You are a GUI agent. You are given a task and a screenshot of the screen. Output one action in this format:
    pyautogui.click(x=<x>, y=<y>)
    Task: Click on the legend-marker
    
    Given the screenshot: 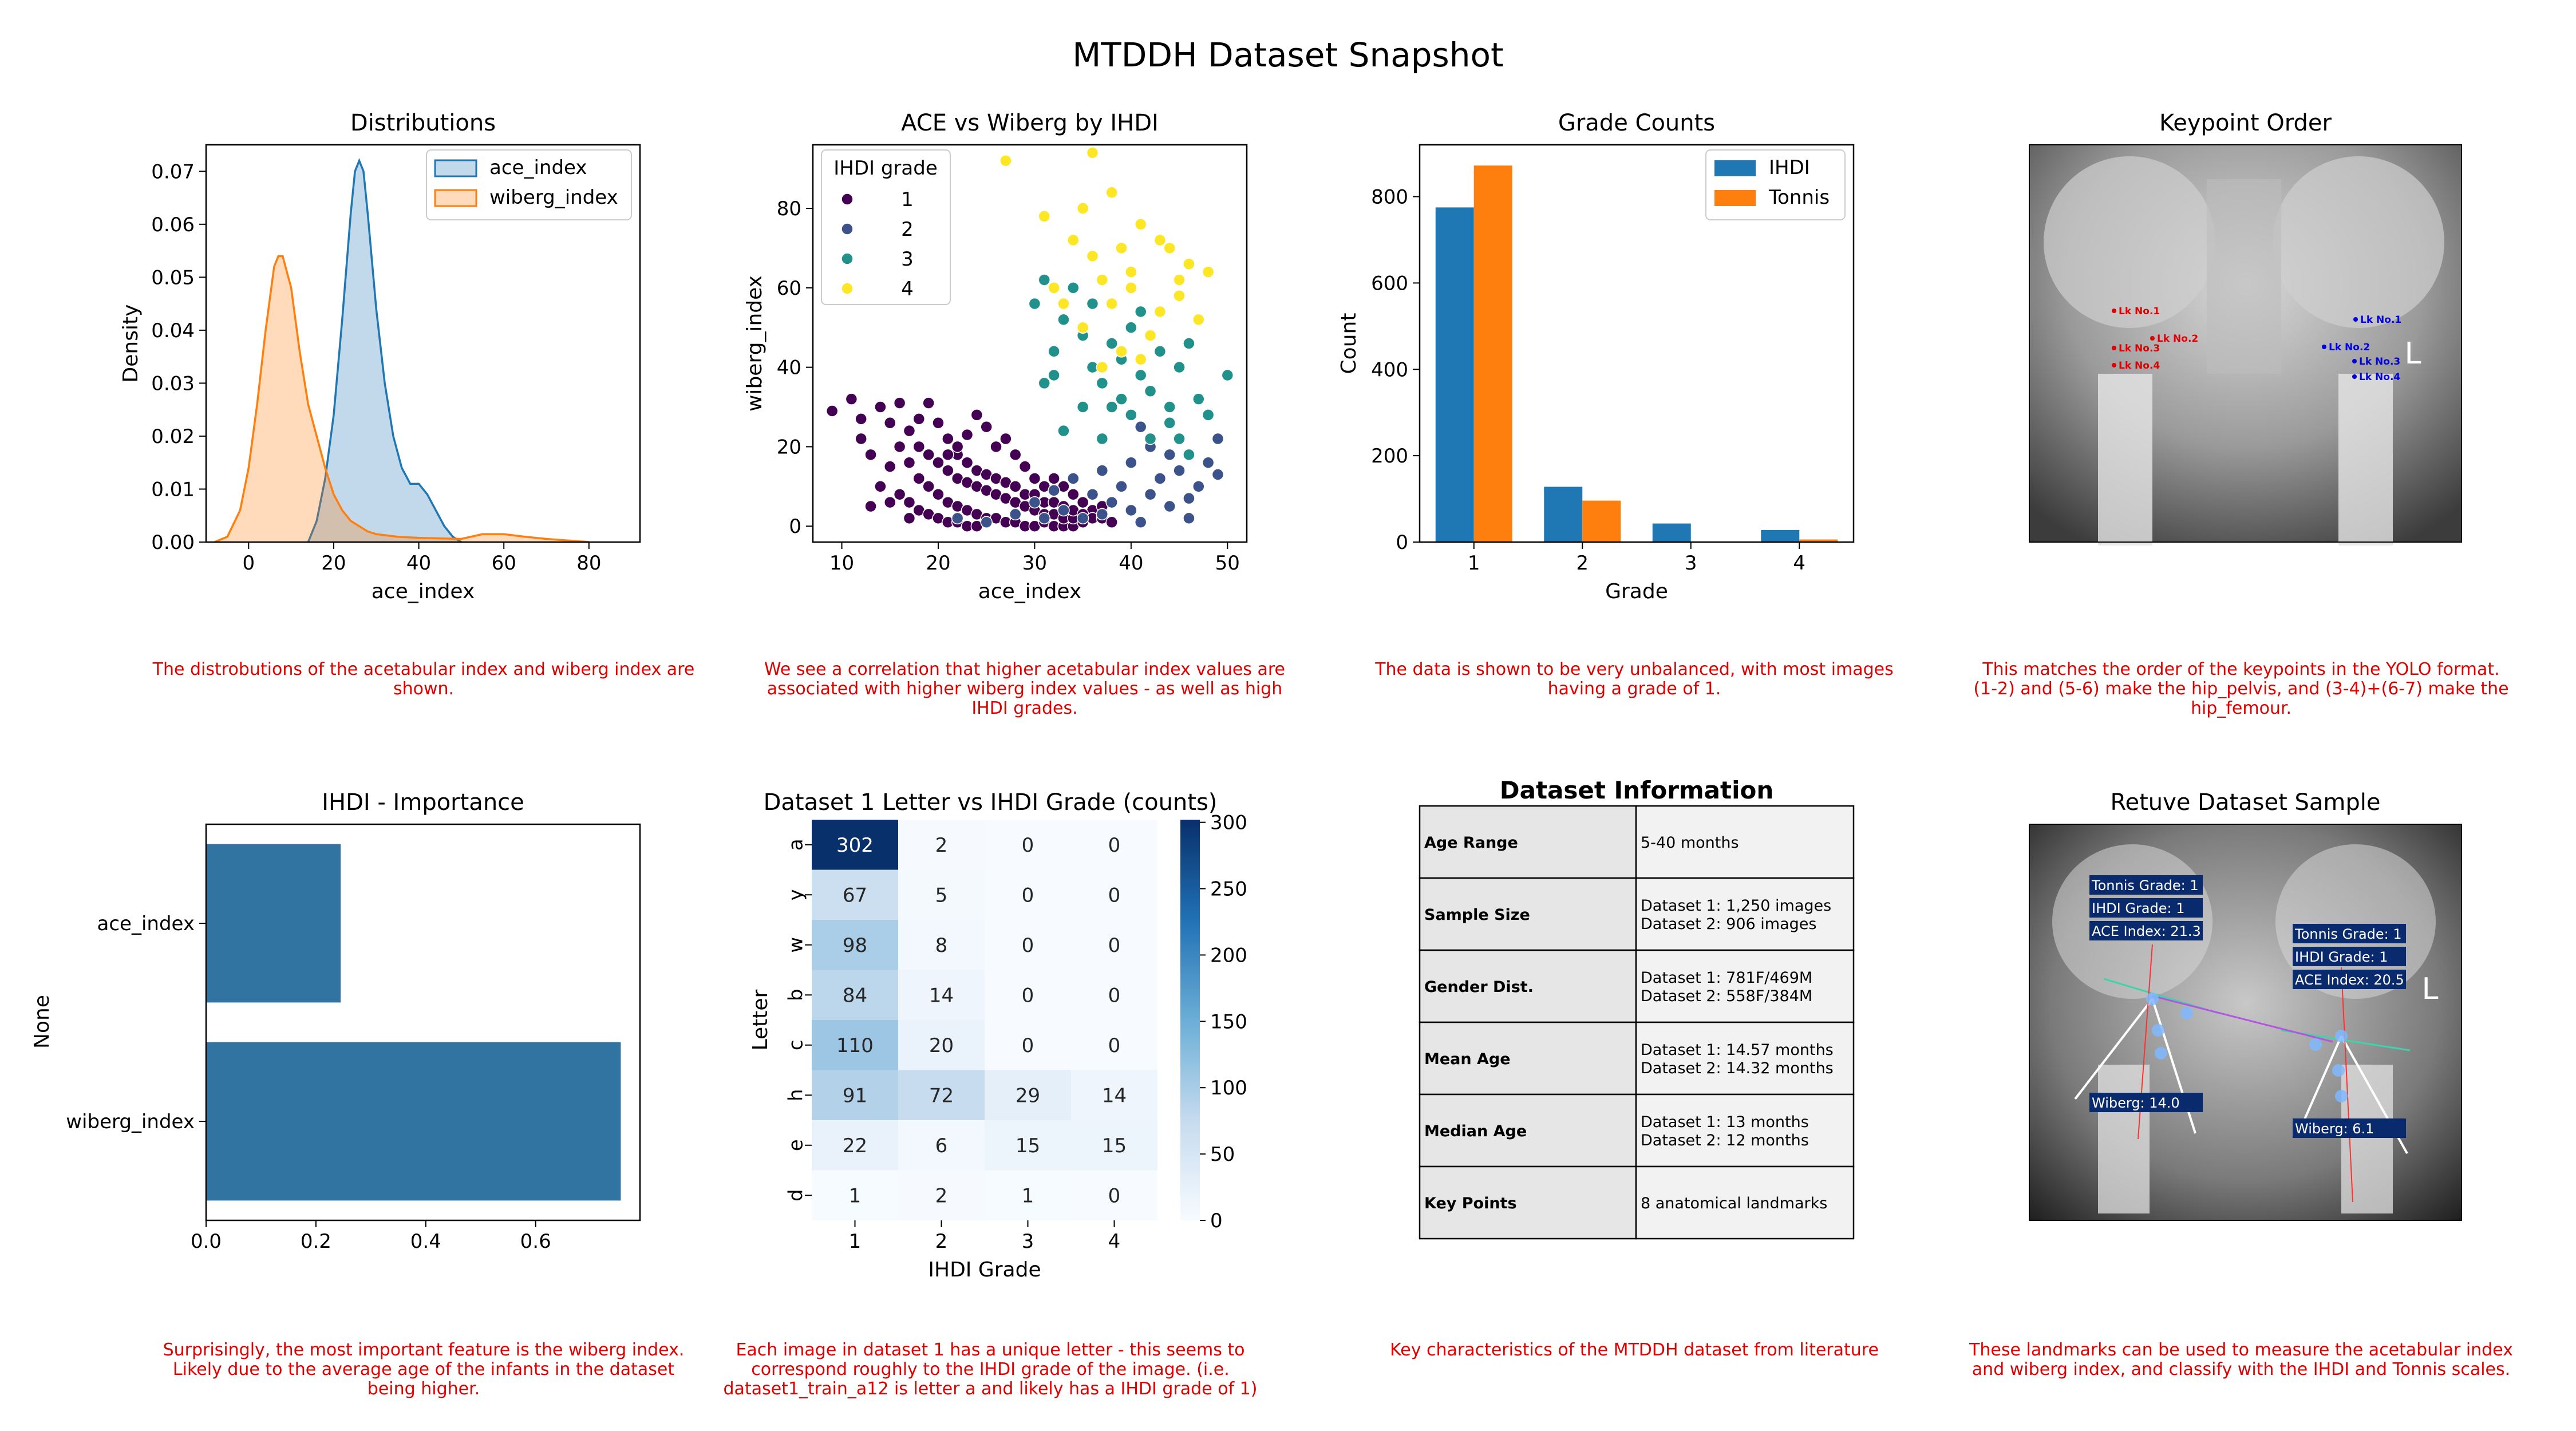 What is the action you would take?
    pyautogui.click(x=847, y=258)
    